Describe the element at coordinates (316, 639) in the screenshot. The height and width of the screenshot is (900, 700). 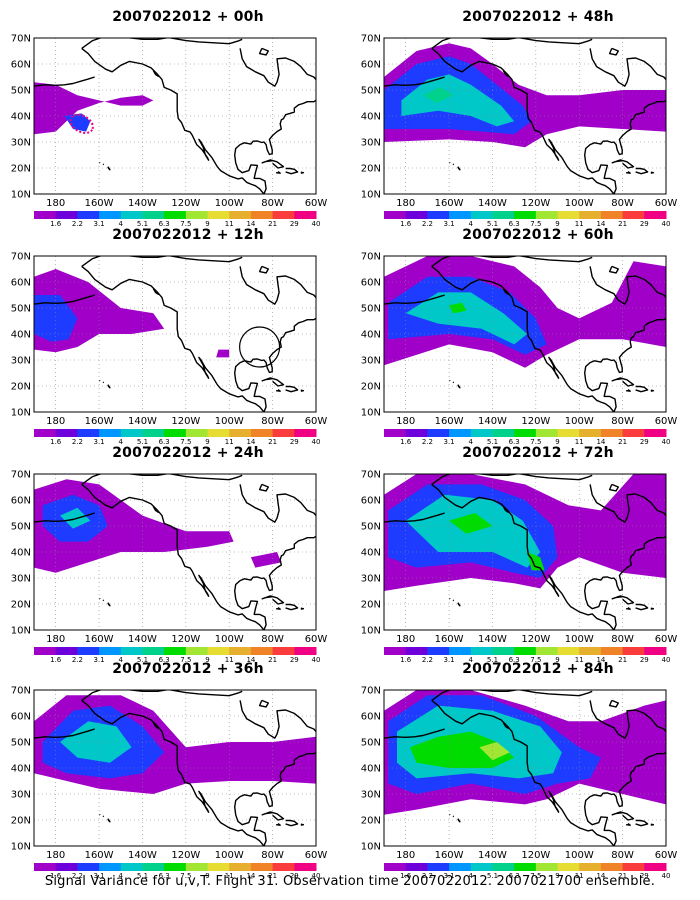
I see `longitude-tick-label: 60W` at that location.